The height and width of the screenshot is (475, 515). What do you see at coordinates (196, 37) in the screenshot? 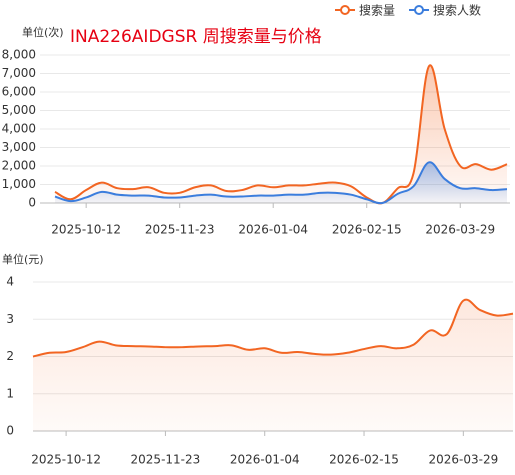
I see `chart-title: INA226AIDGSR 周搜索量与价格` at bounding box center [196, 37].